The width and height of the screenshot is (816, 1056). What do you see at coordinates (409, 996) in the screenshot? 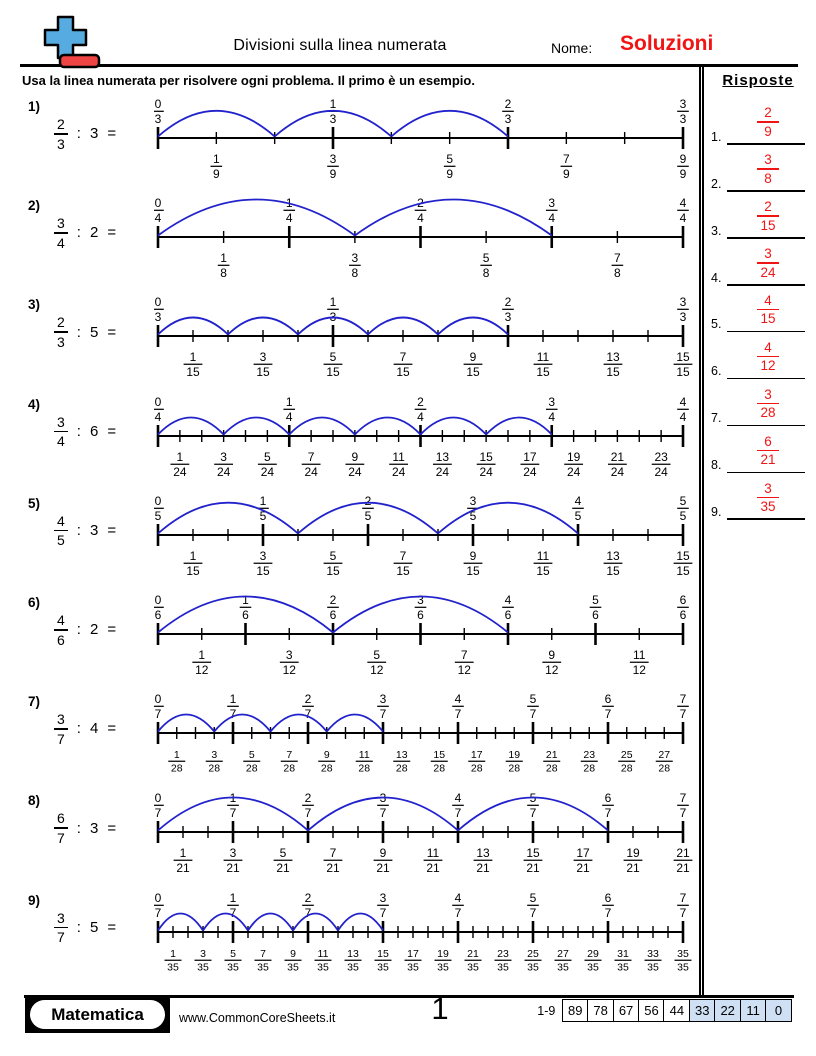
I see `footer-divider` at bounding box center [409, 996].